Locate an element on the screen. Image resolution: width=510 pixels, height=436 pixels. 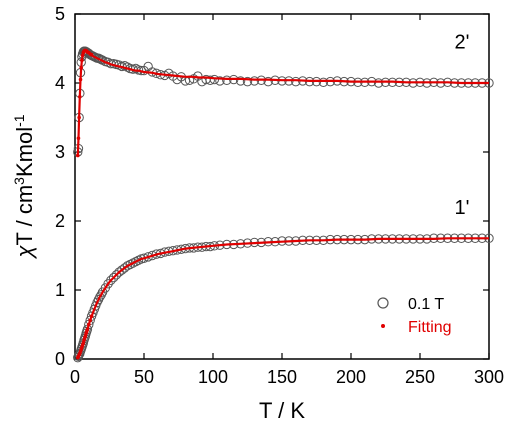
y-tick-label: 2 is located at coordinates (60, 221).